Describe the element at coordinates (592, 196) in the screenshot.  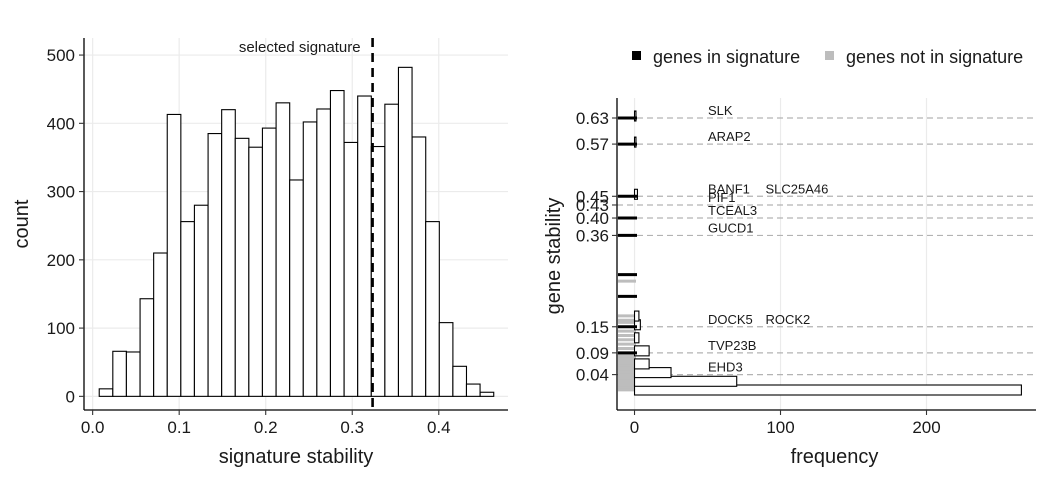
I see `gene-y-tick-label: 0.45` at that location.